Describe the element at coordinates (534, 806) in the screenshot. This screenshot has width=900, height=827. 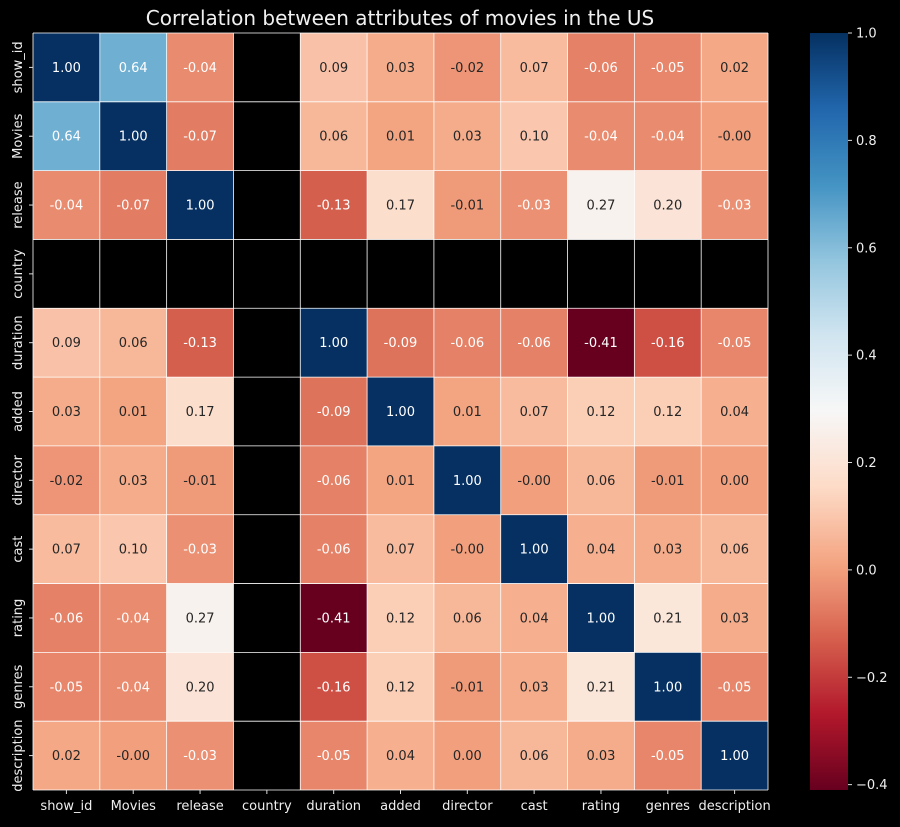
I see `x-tick-label: cast` at that location.